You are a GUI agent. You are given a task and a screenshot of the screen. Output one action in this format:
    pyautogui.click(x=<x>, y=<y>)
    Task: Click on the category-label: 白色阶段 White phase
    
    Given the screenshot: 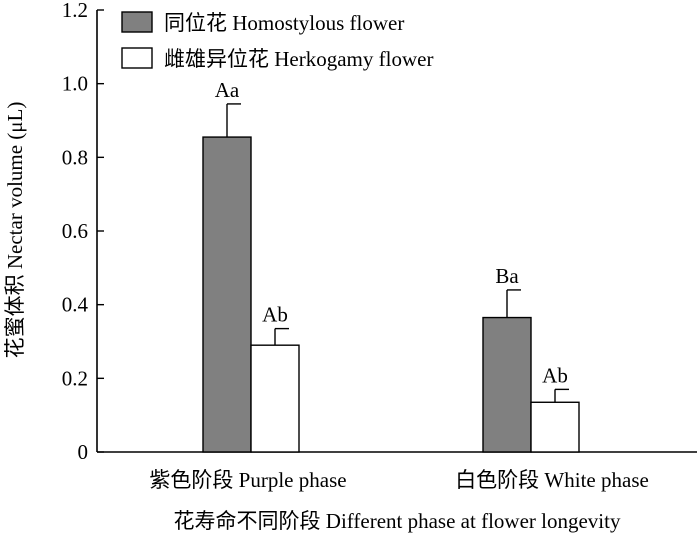 What is the action you would take?
    pyautogui.click(x=552, y=480)
    